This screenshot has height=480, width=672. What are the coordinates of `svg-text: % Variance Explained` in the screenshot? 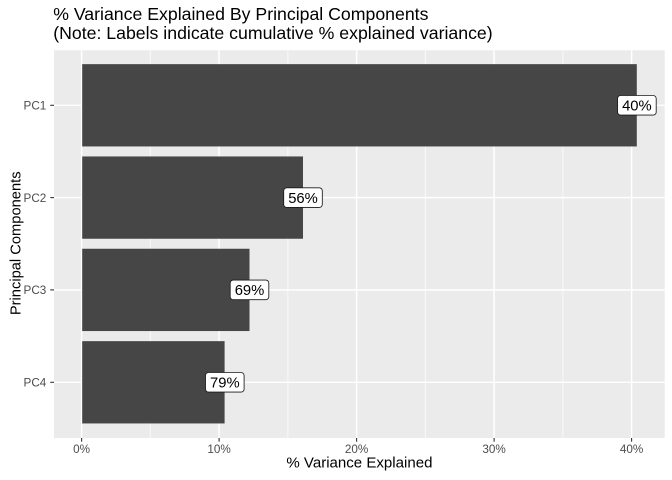 It's located at (359, 462).